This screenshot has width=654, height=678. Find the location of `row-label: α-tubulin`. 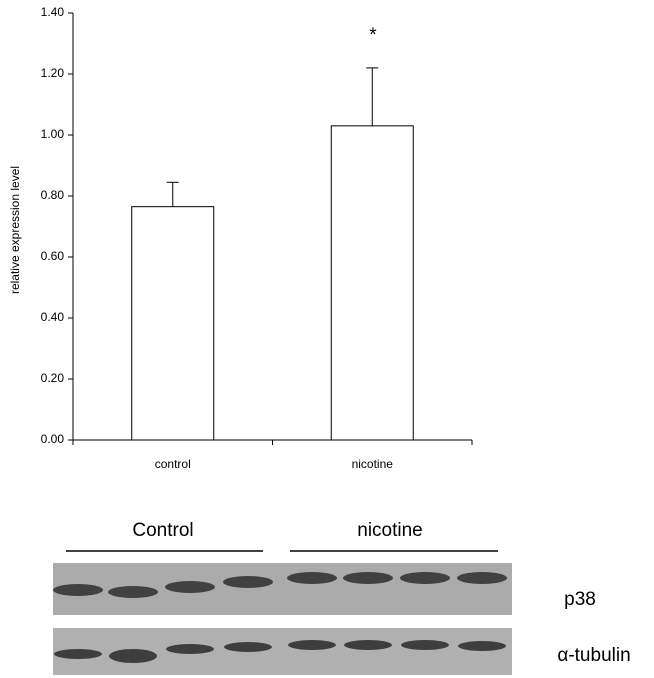

row-label: α-tubulin is located at coordinates (593, 655).